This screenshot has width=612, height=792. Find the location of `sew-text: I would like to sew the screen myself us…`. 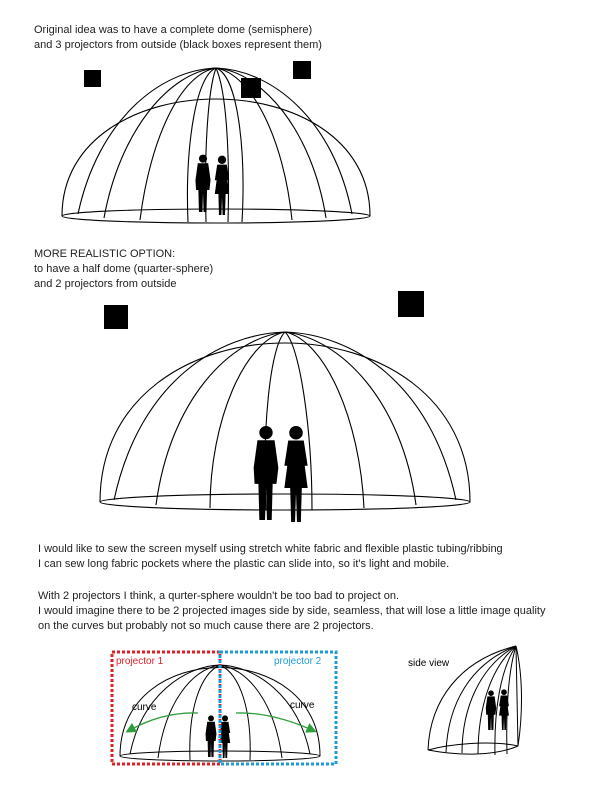

sew-text: I would like to sew the screen myself us… is located at coordinates (270, 557).